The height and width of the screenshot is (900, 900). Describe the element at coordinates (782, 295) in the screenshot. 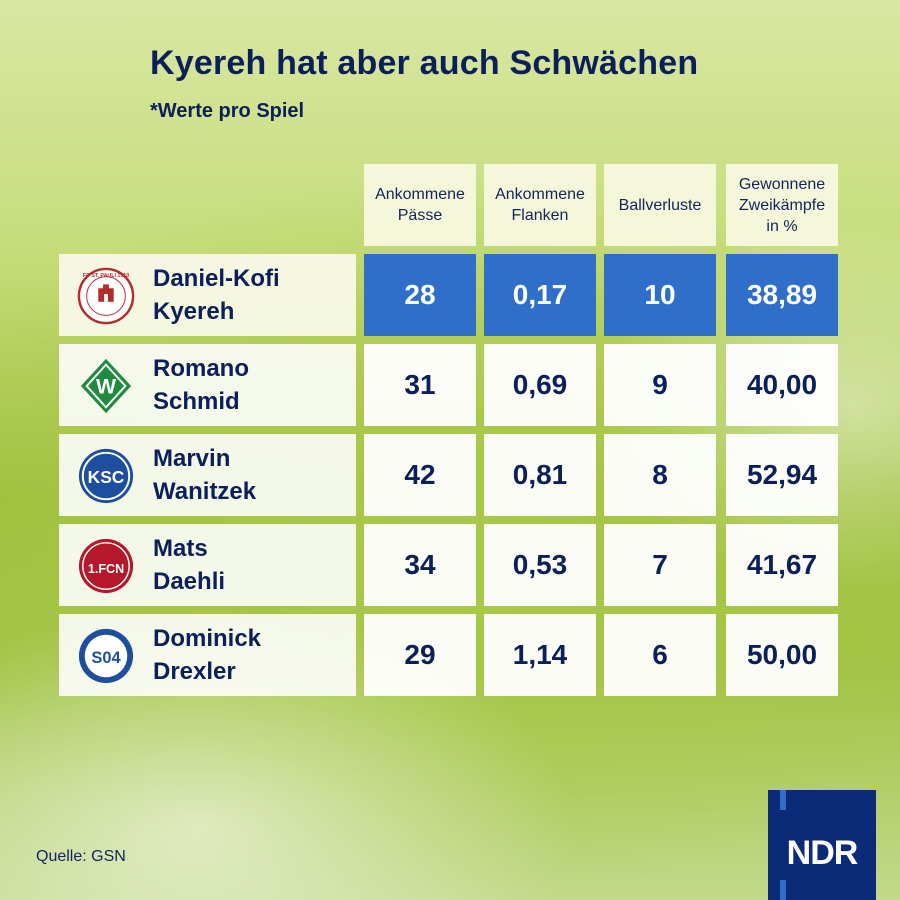

I see `cell-duels-won: 38,89` at that location.